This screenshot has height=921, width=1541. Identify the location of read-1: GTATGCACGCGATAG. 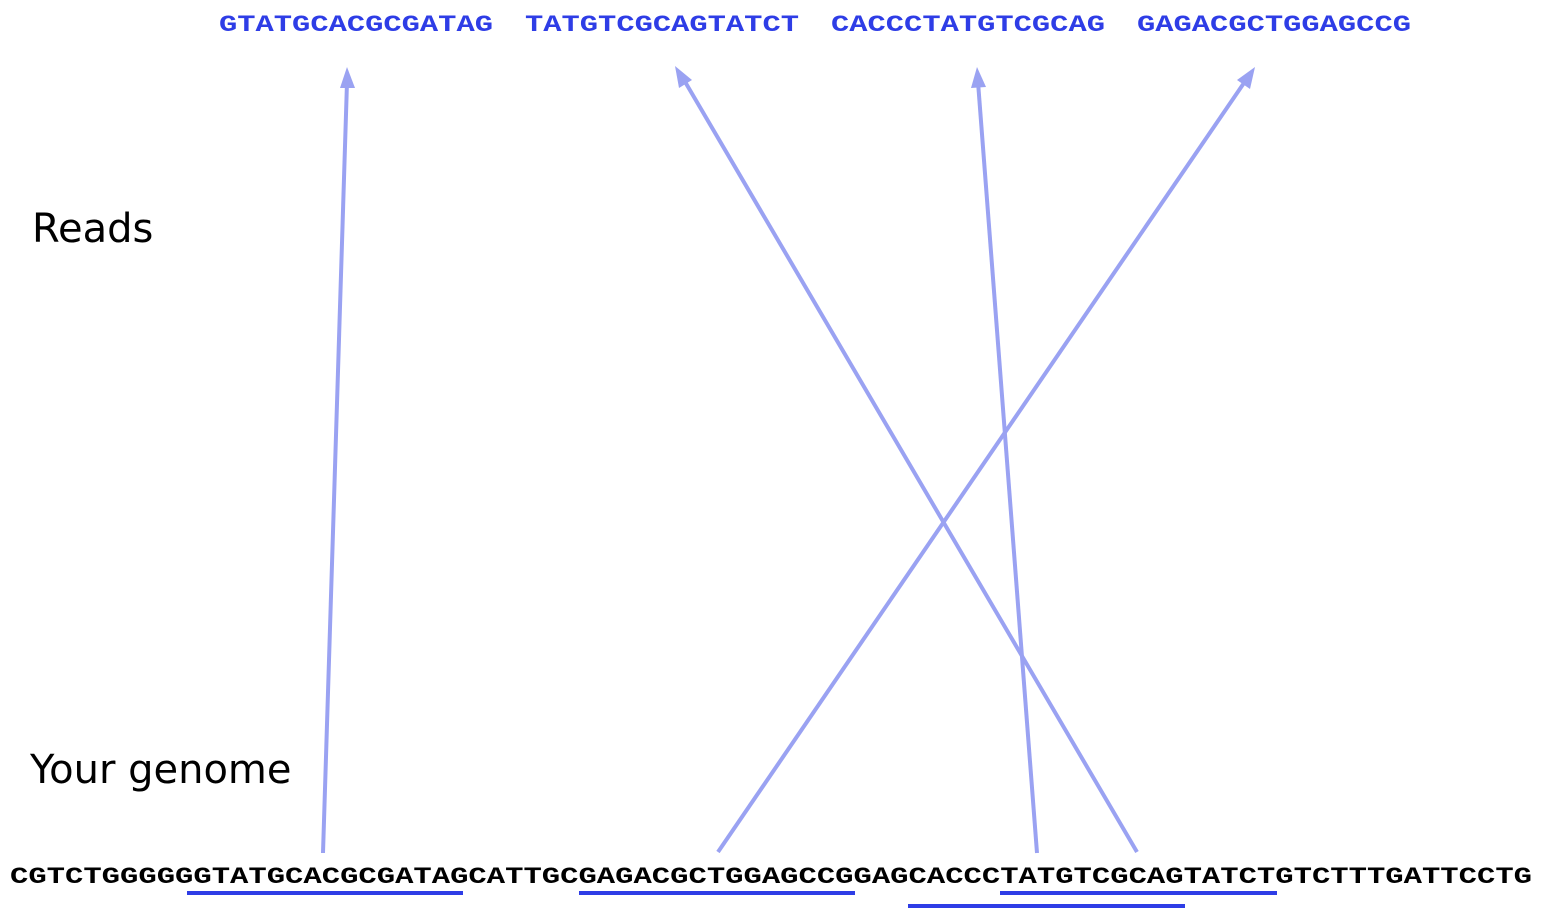
(356, 25).